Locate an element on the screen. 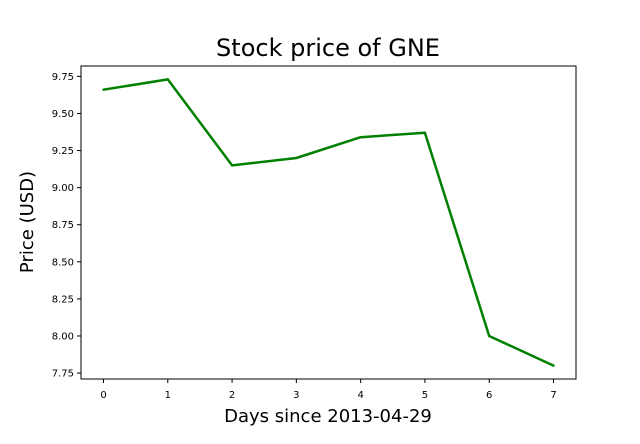 Image resolution: width=640 pixels, height=444 pixels. chart-title: Stock price of GNE is located at coordinates (328, 48).